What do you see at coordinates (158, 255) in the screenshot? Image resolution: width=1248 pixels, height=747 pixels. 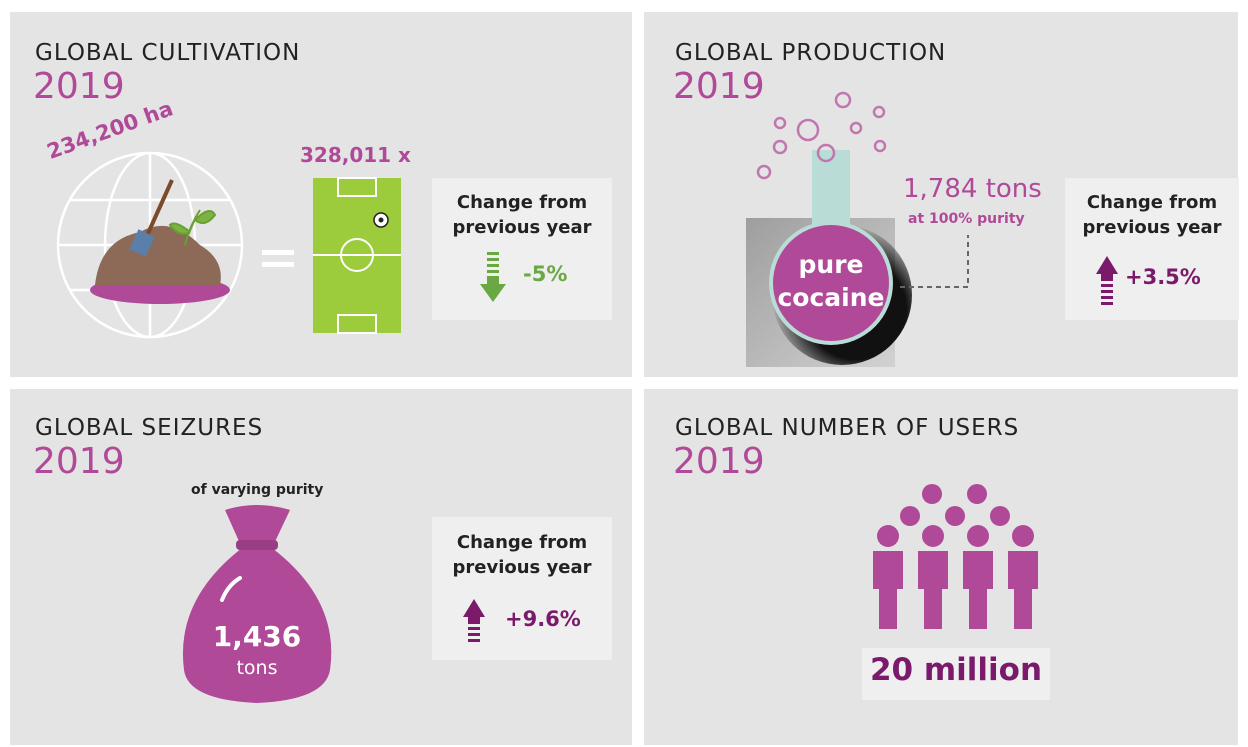 I see `soil` at bounding box center [158, 255].